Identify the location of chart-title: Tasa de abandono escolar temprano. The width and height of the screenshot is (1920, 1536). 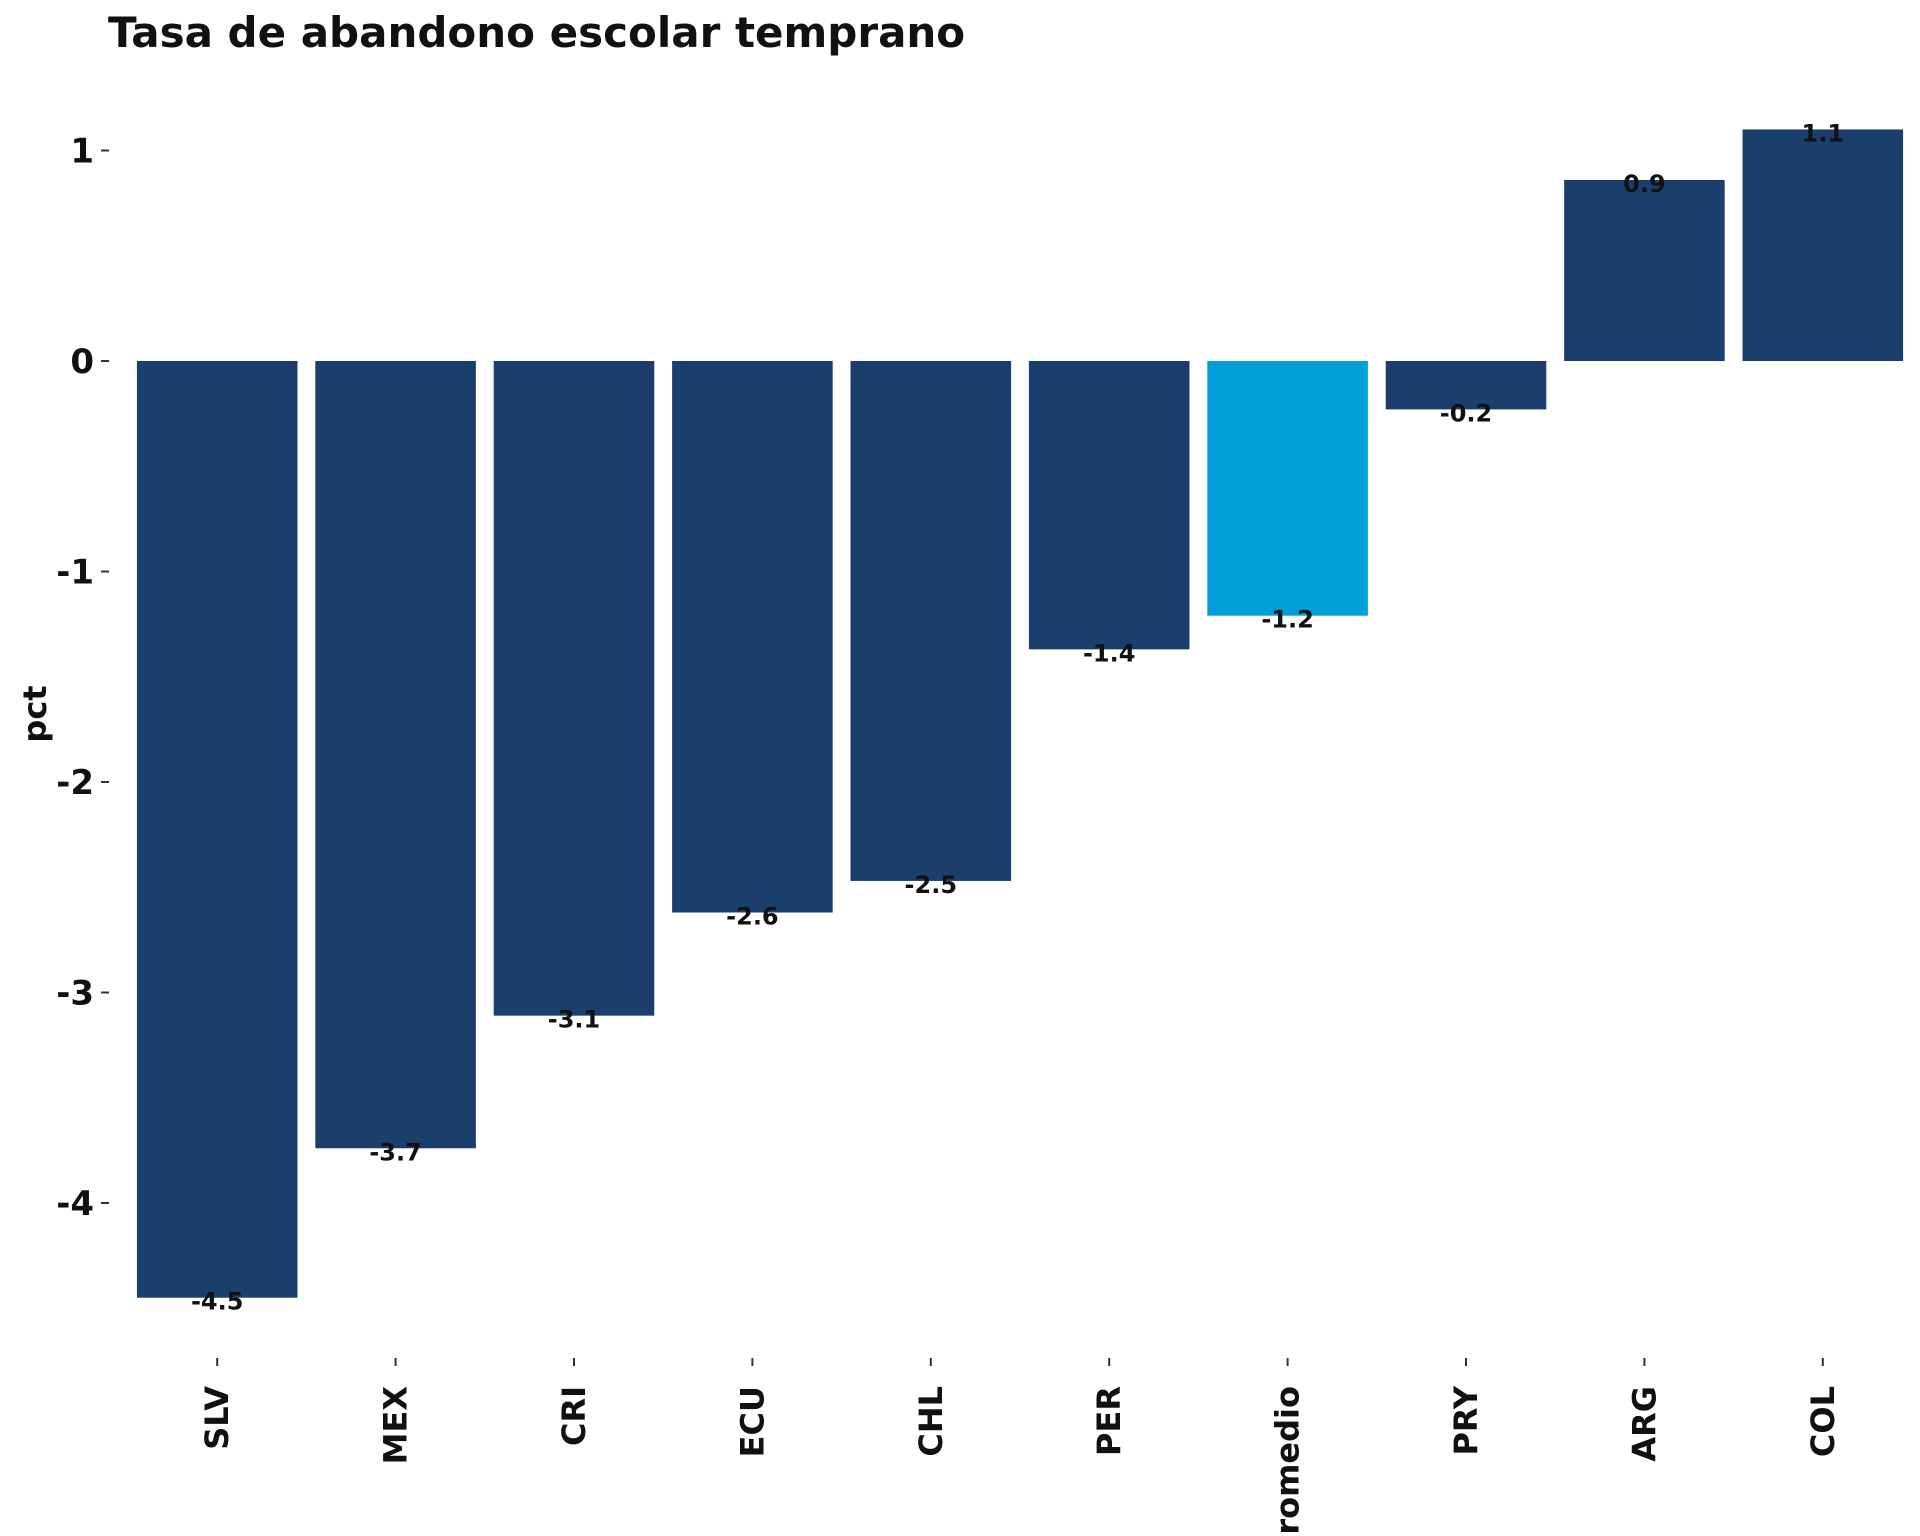
(537, 32).